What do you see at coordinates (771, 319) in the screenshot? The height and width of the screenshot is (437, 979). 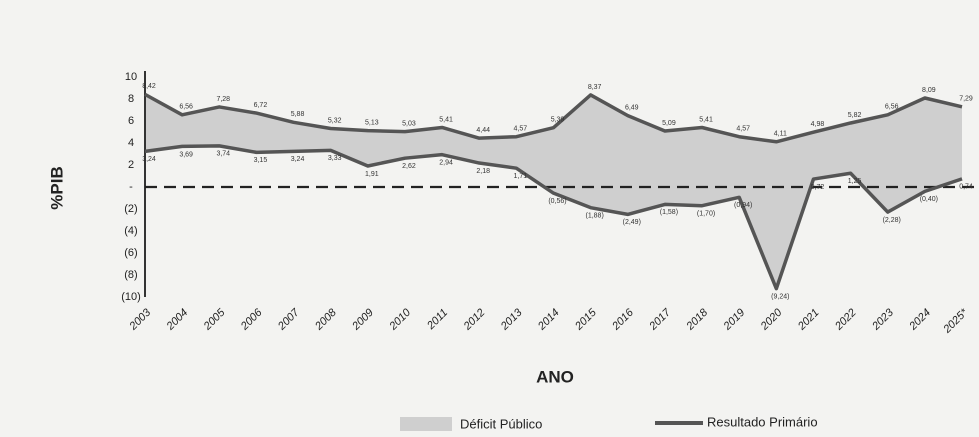 I see `x-tick-label: 2020` at bounding box center [771, 319].